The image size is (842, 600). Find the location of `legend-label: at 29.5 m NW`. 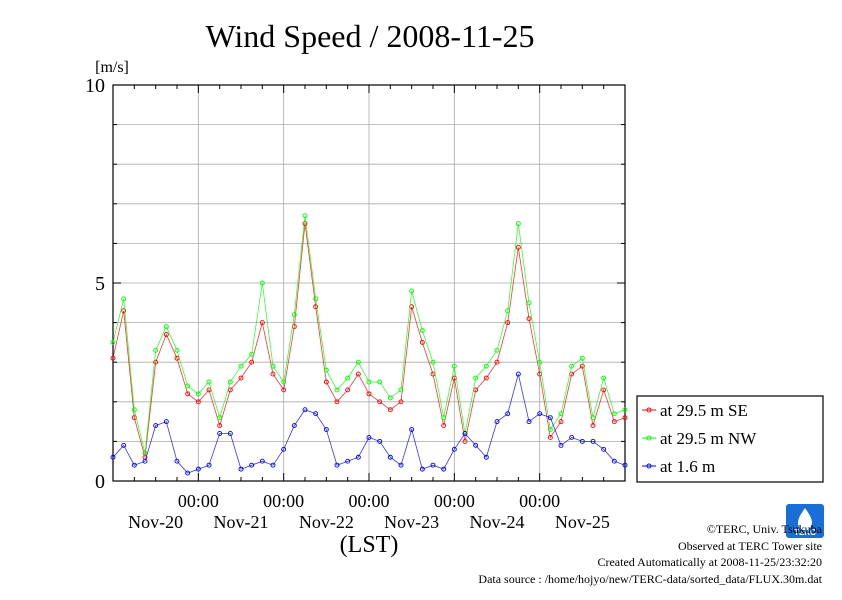

legend-label: at 29.5 m NW is located at coordinates (708, 438).